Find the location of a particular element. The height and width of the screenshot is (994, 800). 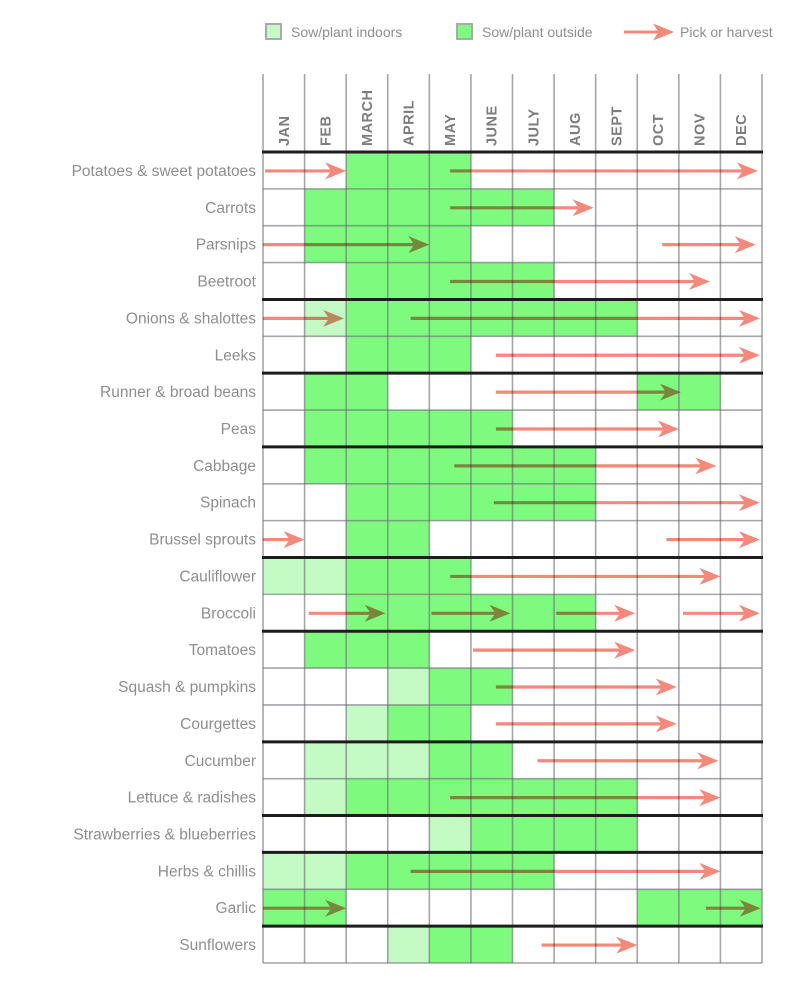

legend-swatch-sow-outside is located at coordinates (464, 31).